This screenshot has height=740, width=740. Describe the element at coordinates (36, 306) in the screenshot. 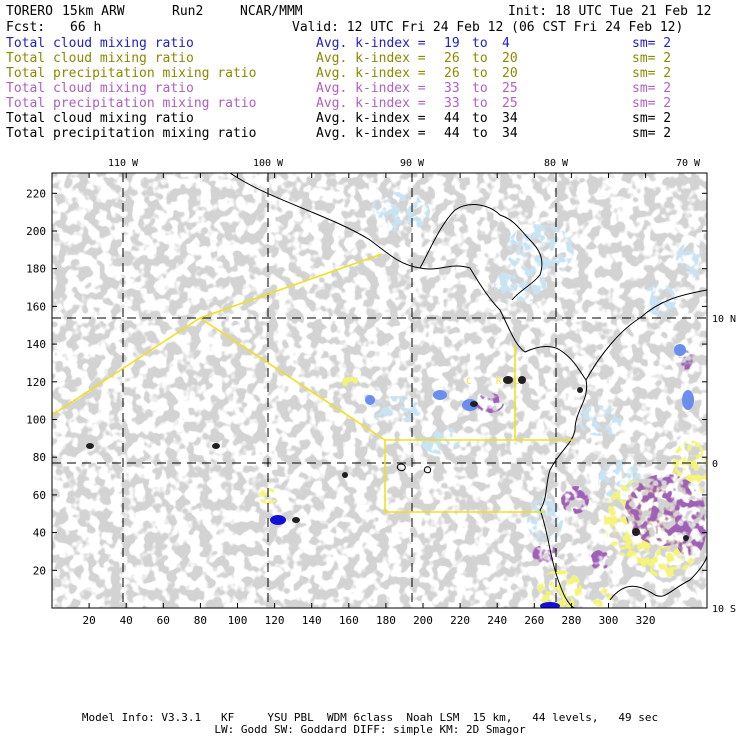

I see `y-tick-label: 160` at that location.